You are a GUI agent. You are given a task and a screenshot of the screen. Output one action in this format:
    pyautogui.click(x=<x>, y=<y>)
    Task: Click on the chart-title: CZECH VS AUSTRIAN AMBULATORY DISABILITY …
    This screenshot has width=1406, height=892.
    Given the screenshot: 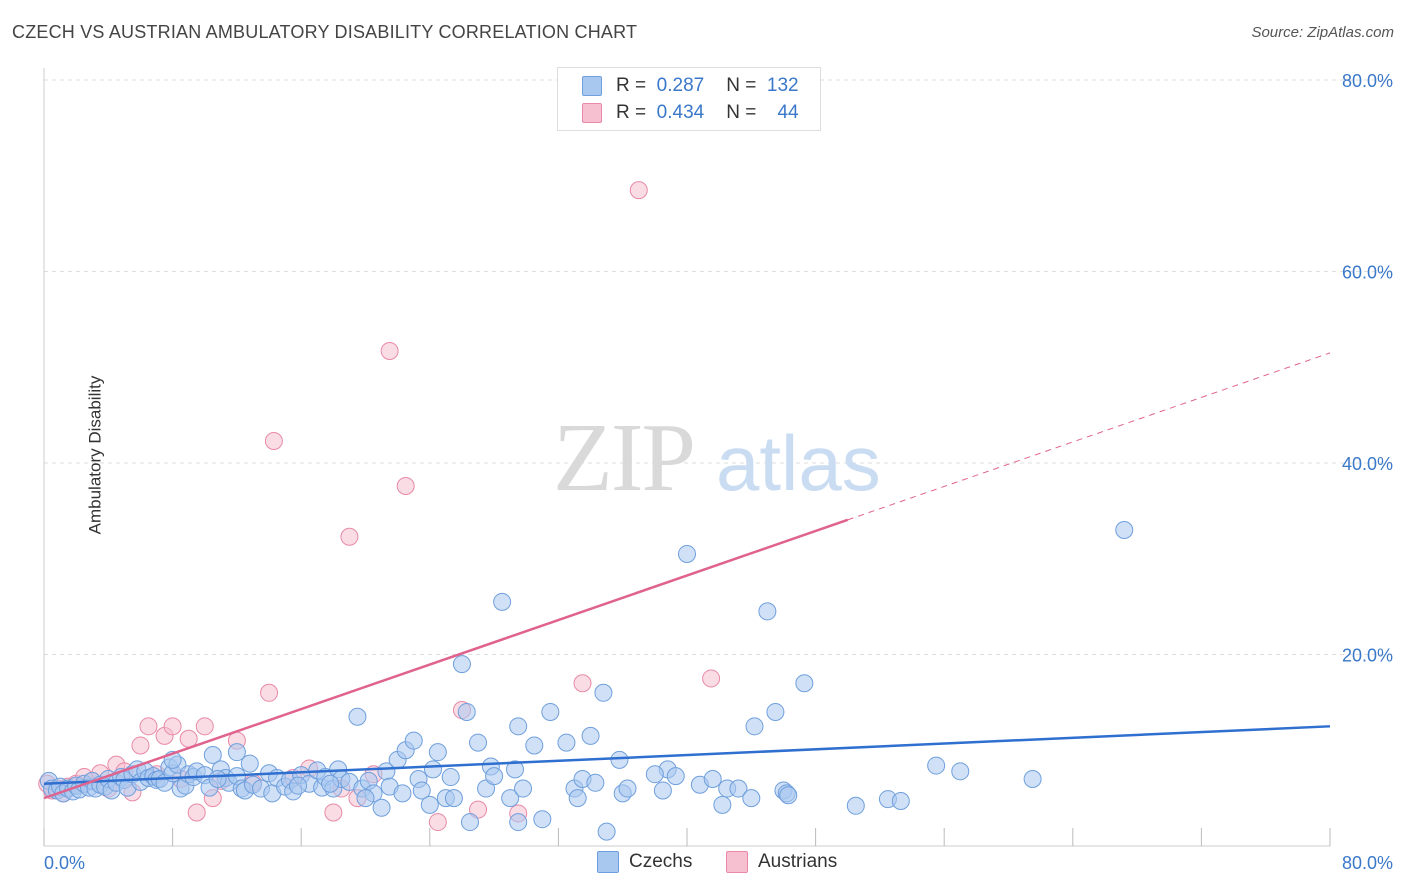 What is the action you would take?
    pyautogui.click(x=325, y=32)
    